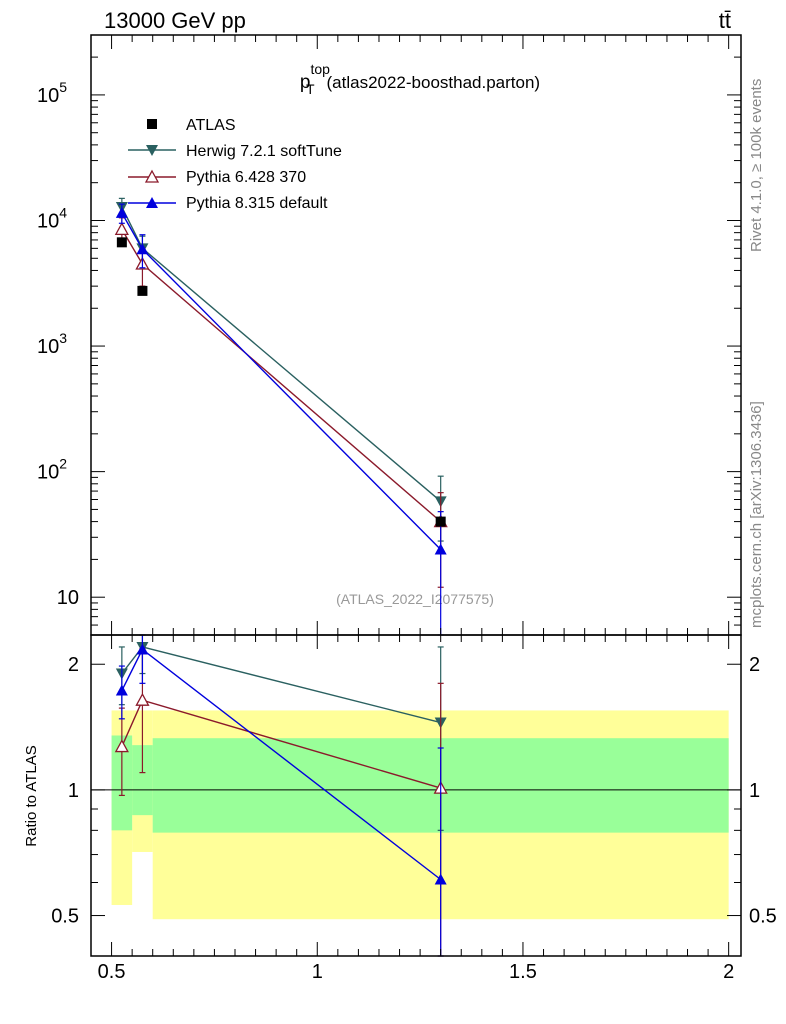  Describe the element at coordinates (320, 69) in the screenshot. I see `main-title-sup: top` at that location.